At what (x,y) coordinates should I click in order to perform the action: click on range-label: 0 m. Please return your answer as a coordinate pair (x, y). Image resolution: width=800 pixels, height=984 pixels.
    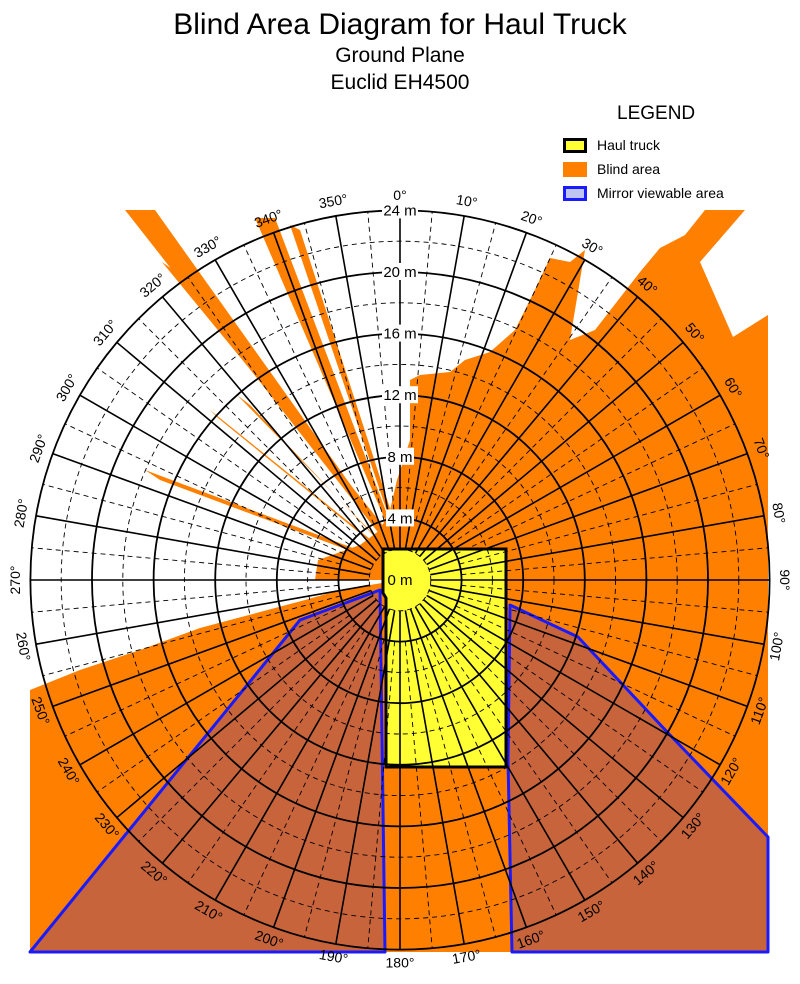
    Looking at the image, I should click on (399, 580).